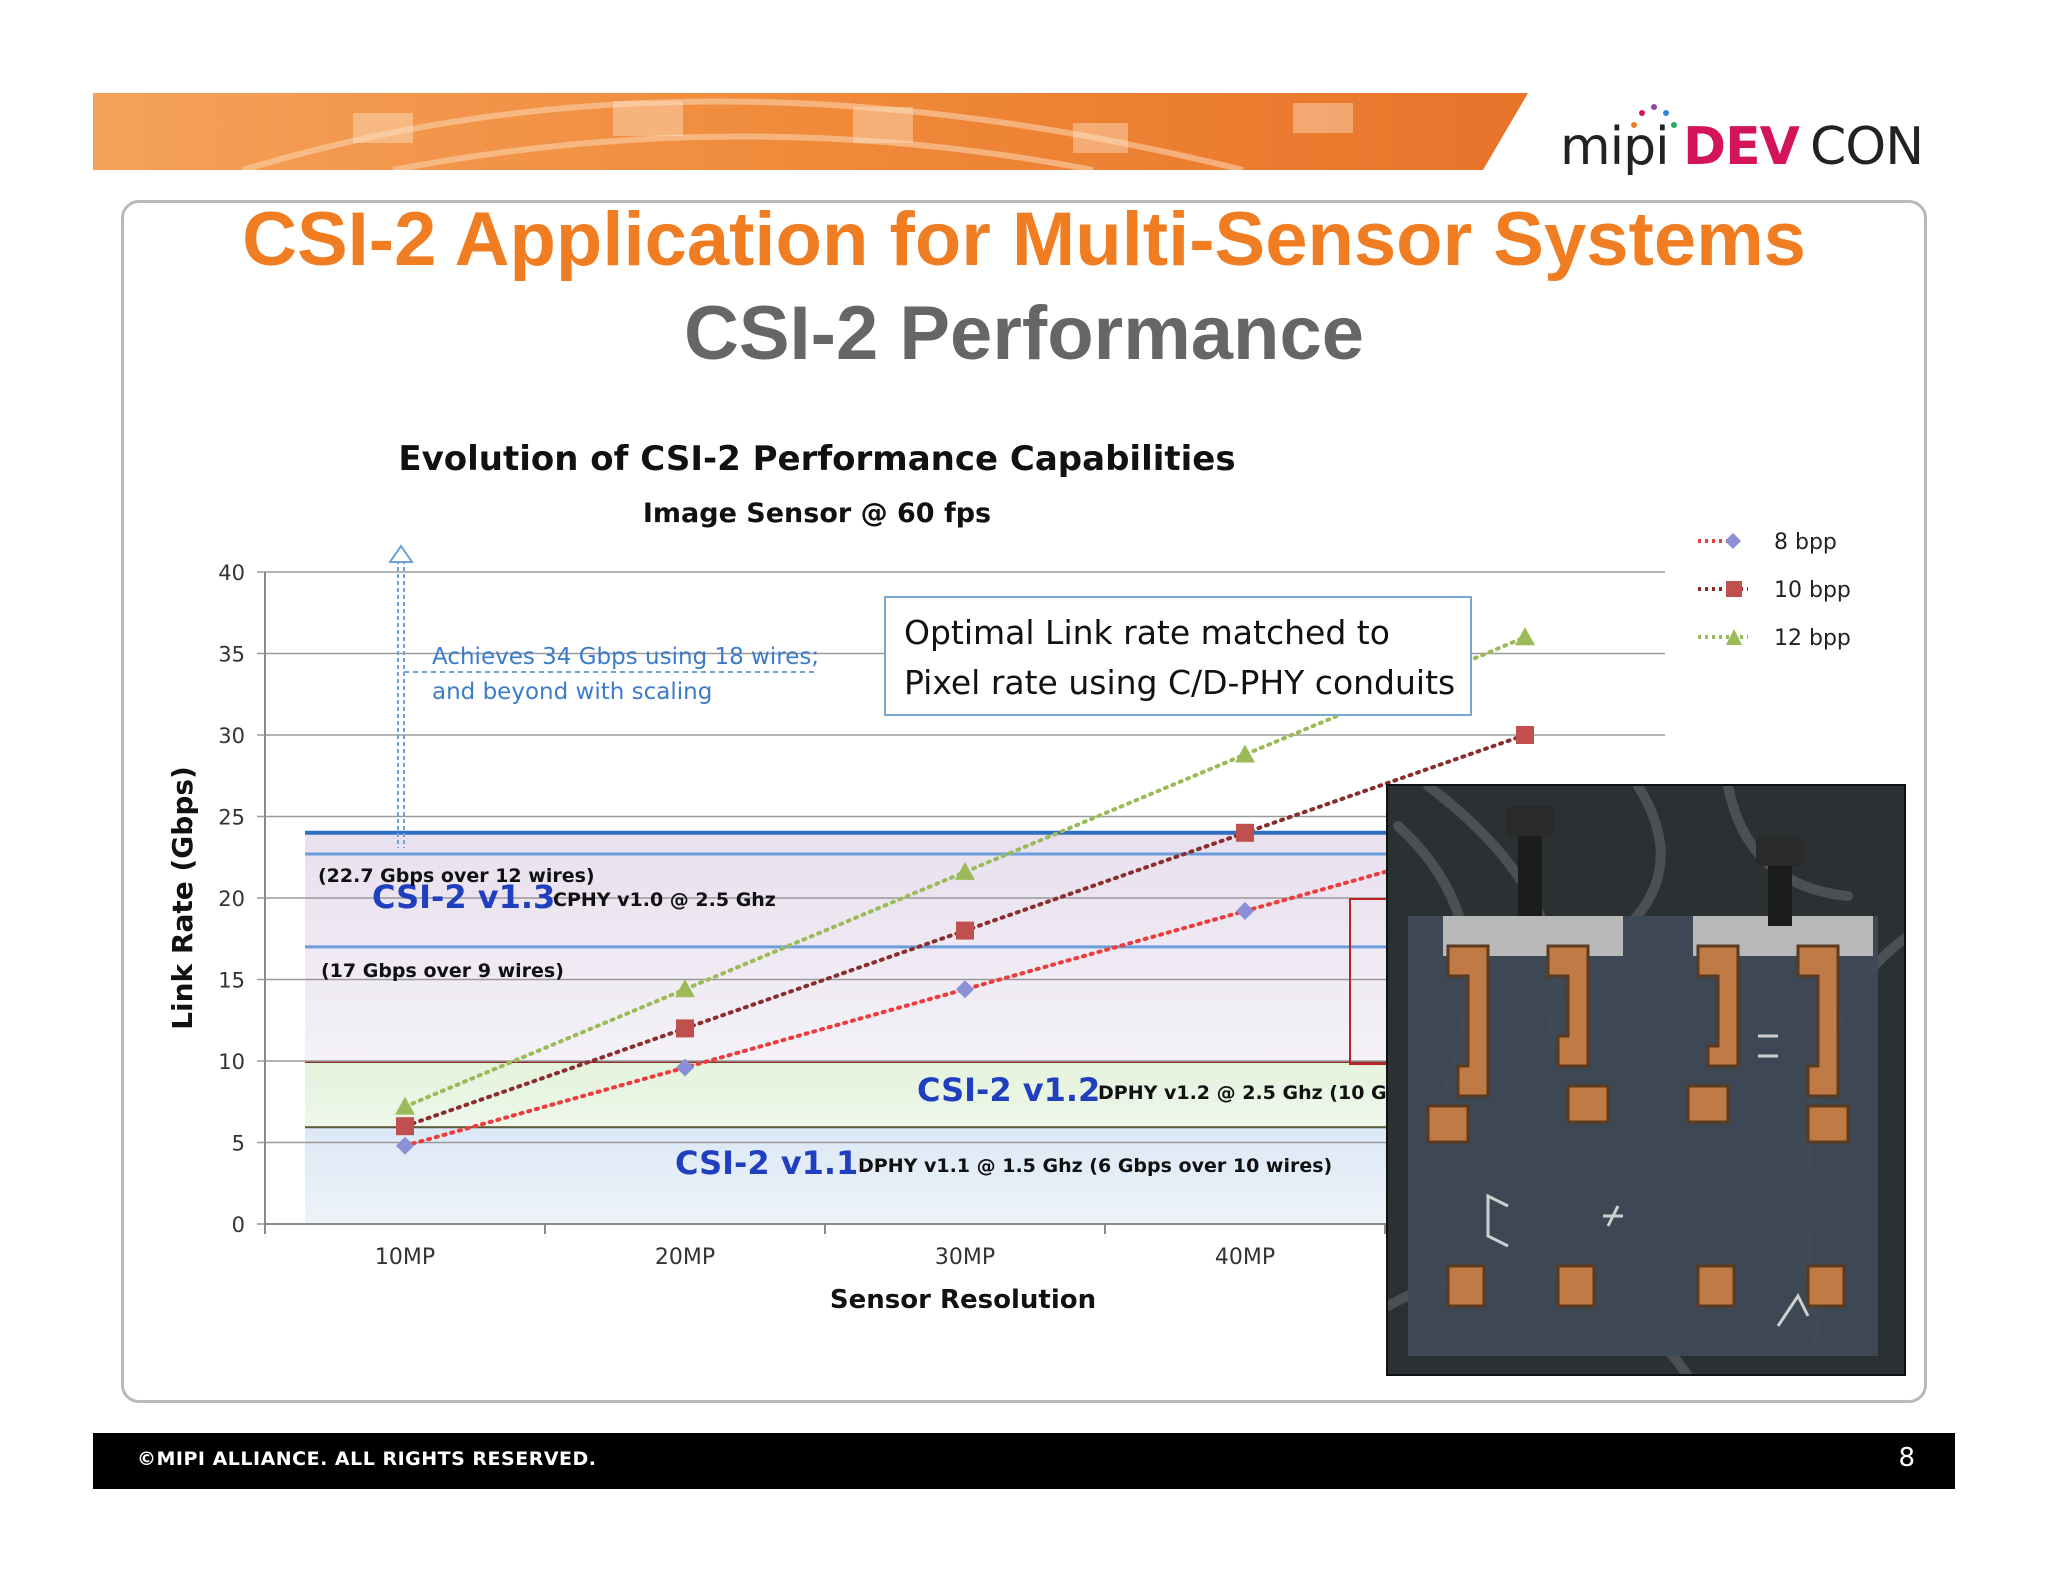 Image resolution: width=2048 pixels, height=1582 pixels. Describe the element at coordinates (685, 1257) in the screenshot. I see `x-tick-label: 20MP` at that location.